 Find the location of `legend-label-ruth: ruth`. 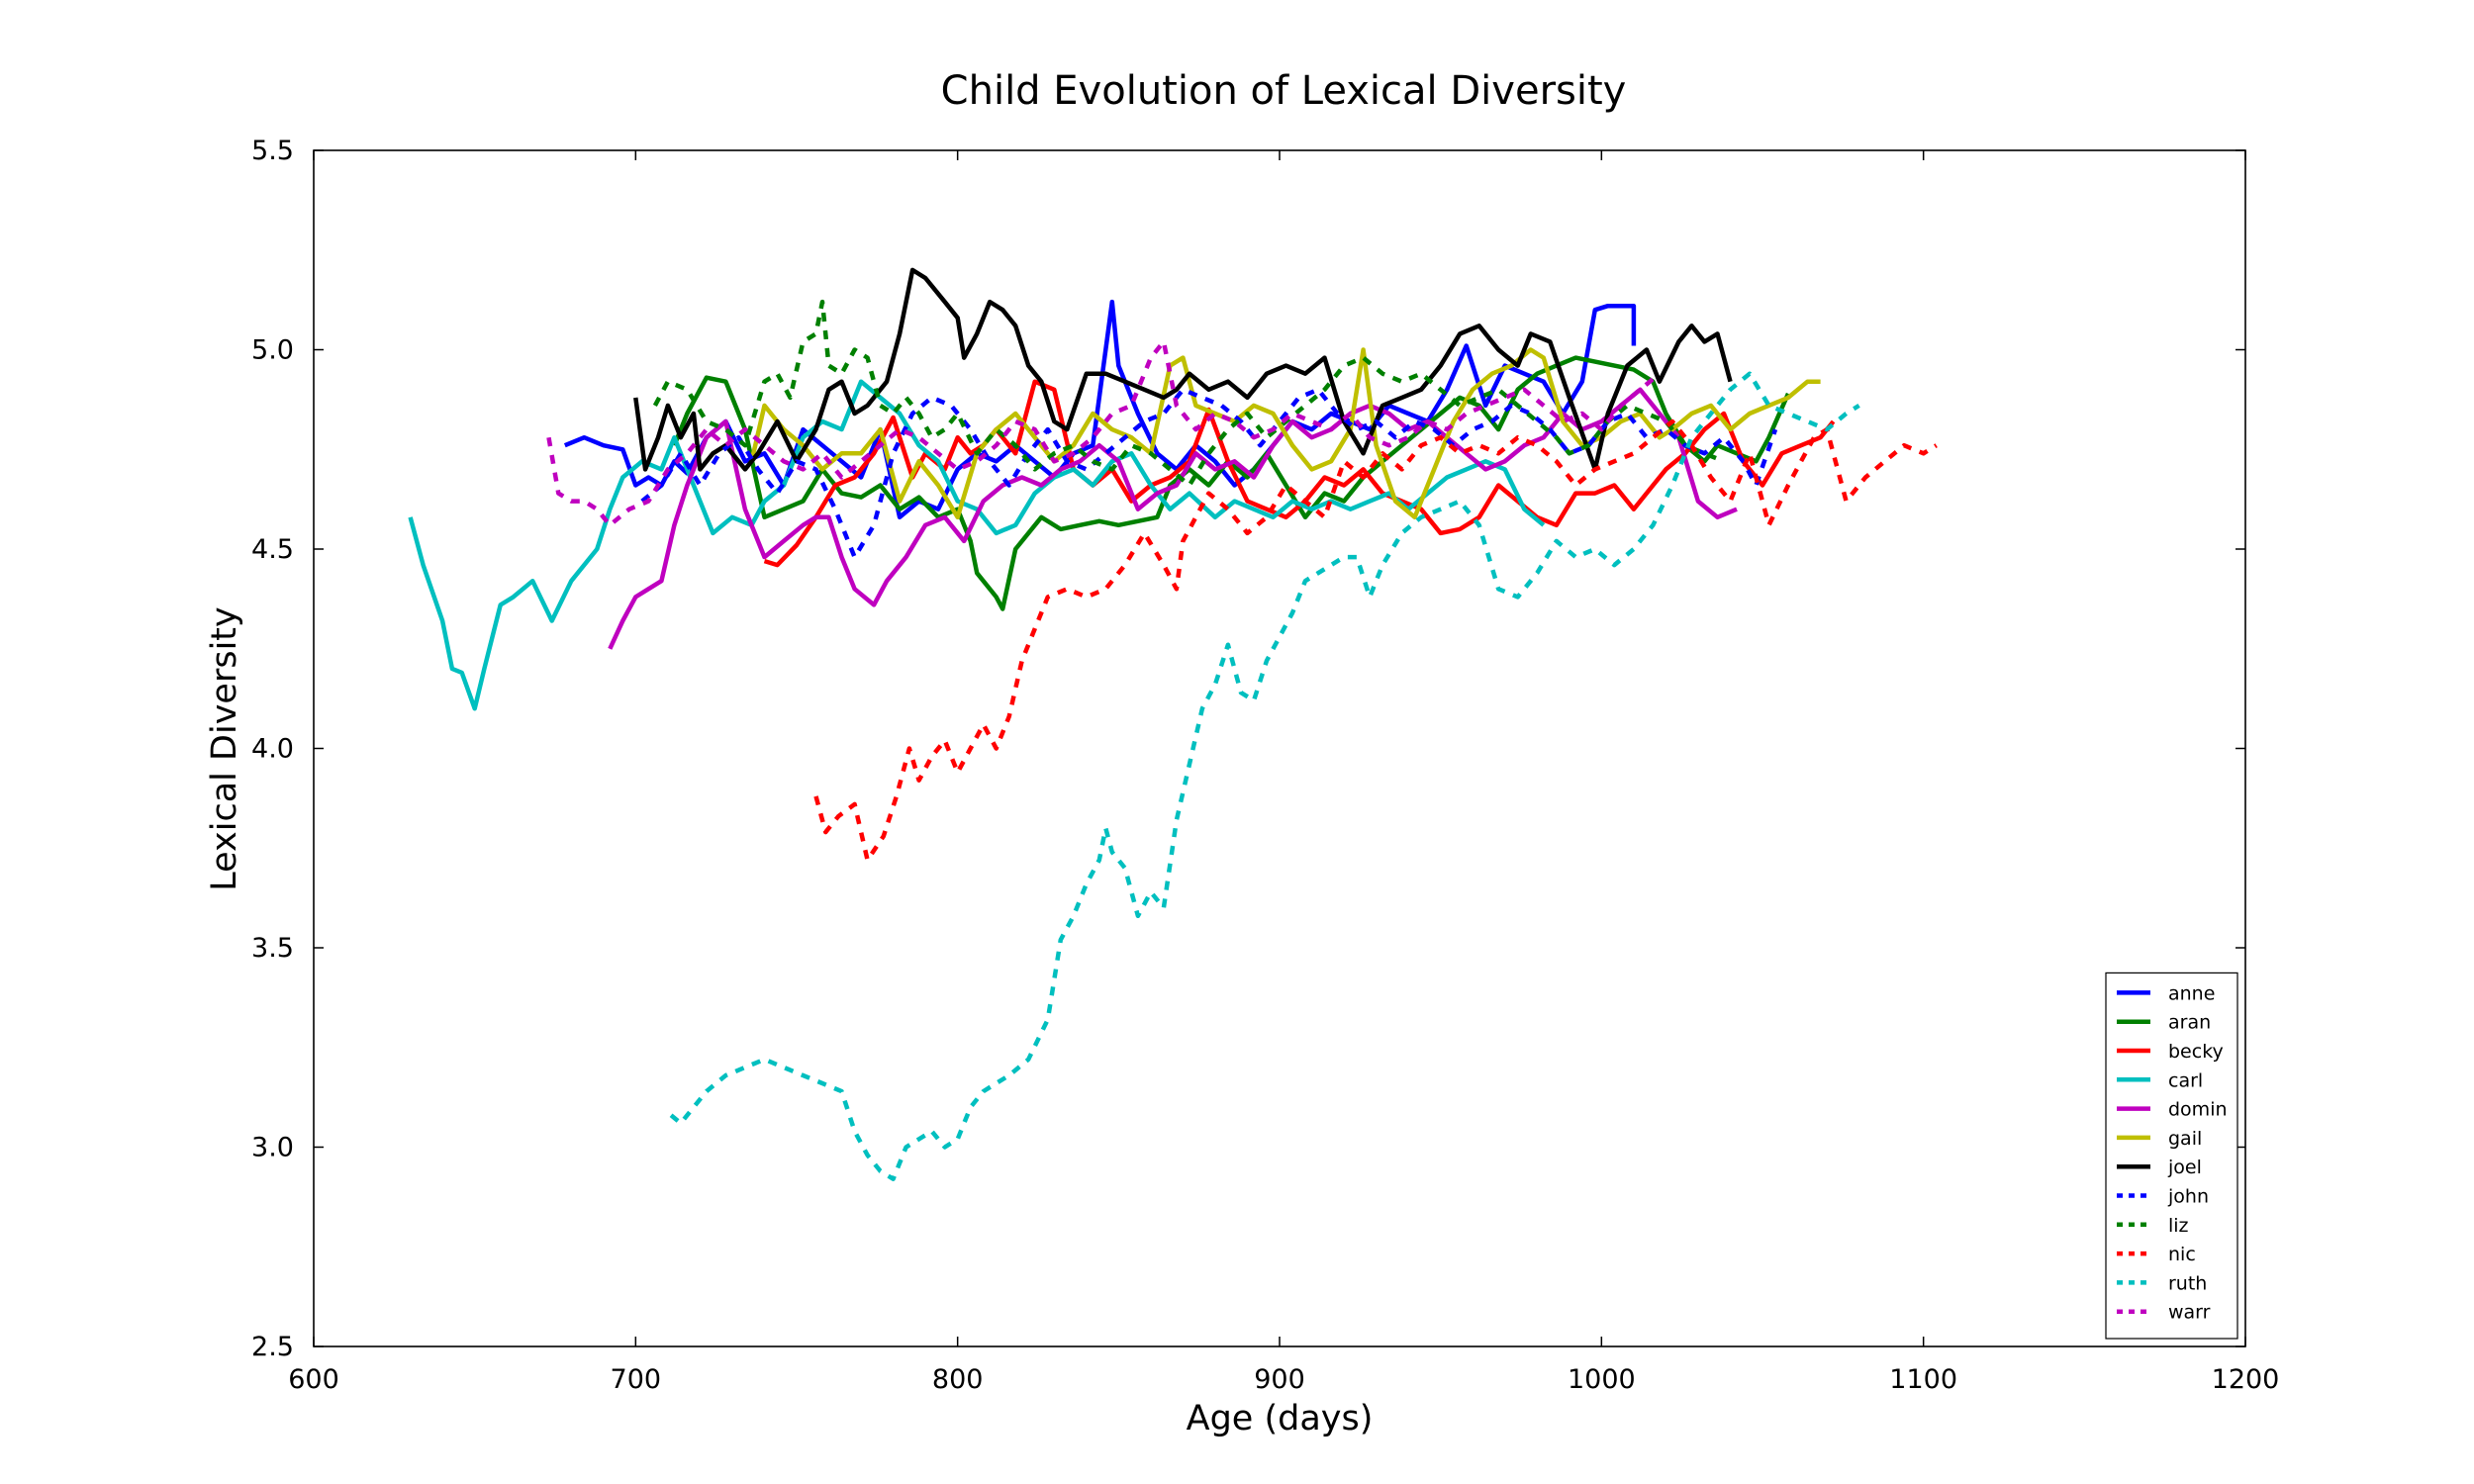

legend-label-ruth: ruth is located at coordinates (2187, 1283).